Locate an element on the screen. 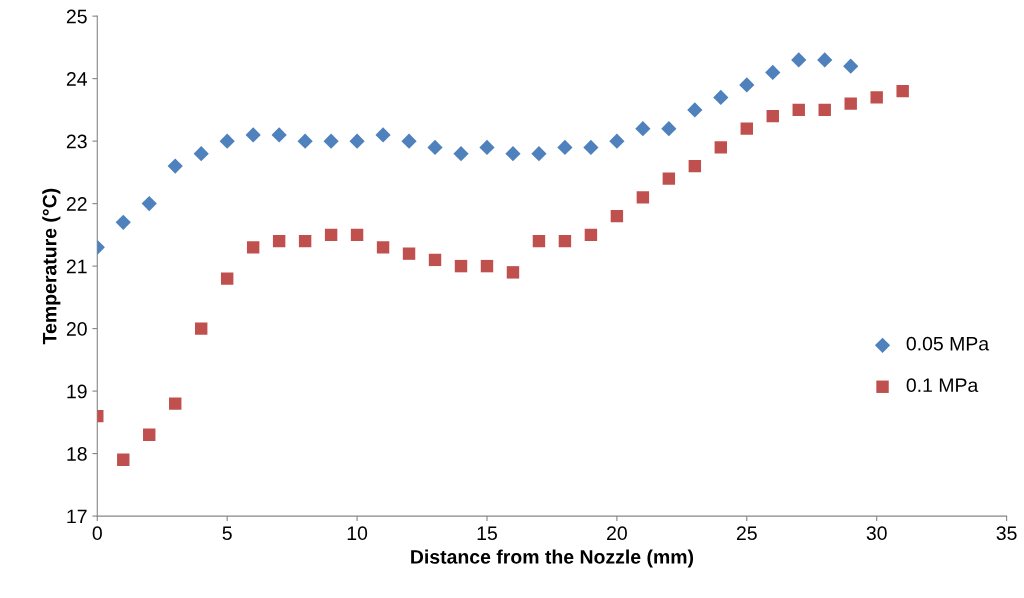 Image resolution: width=1024 pixels, height=598 pixels. x-tick-label: 20 is located at coordinates (617, 533).